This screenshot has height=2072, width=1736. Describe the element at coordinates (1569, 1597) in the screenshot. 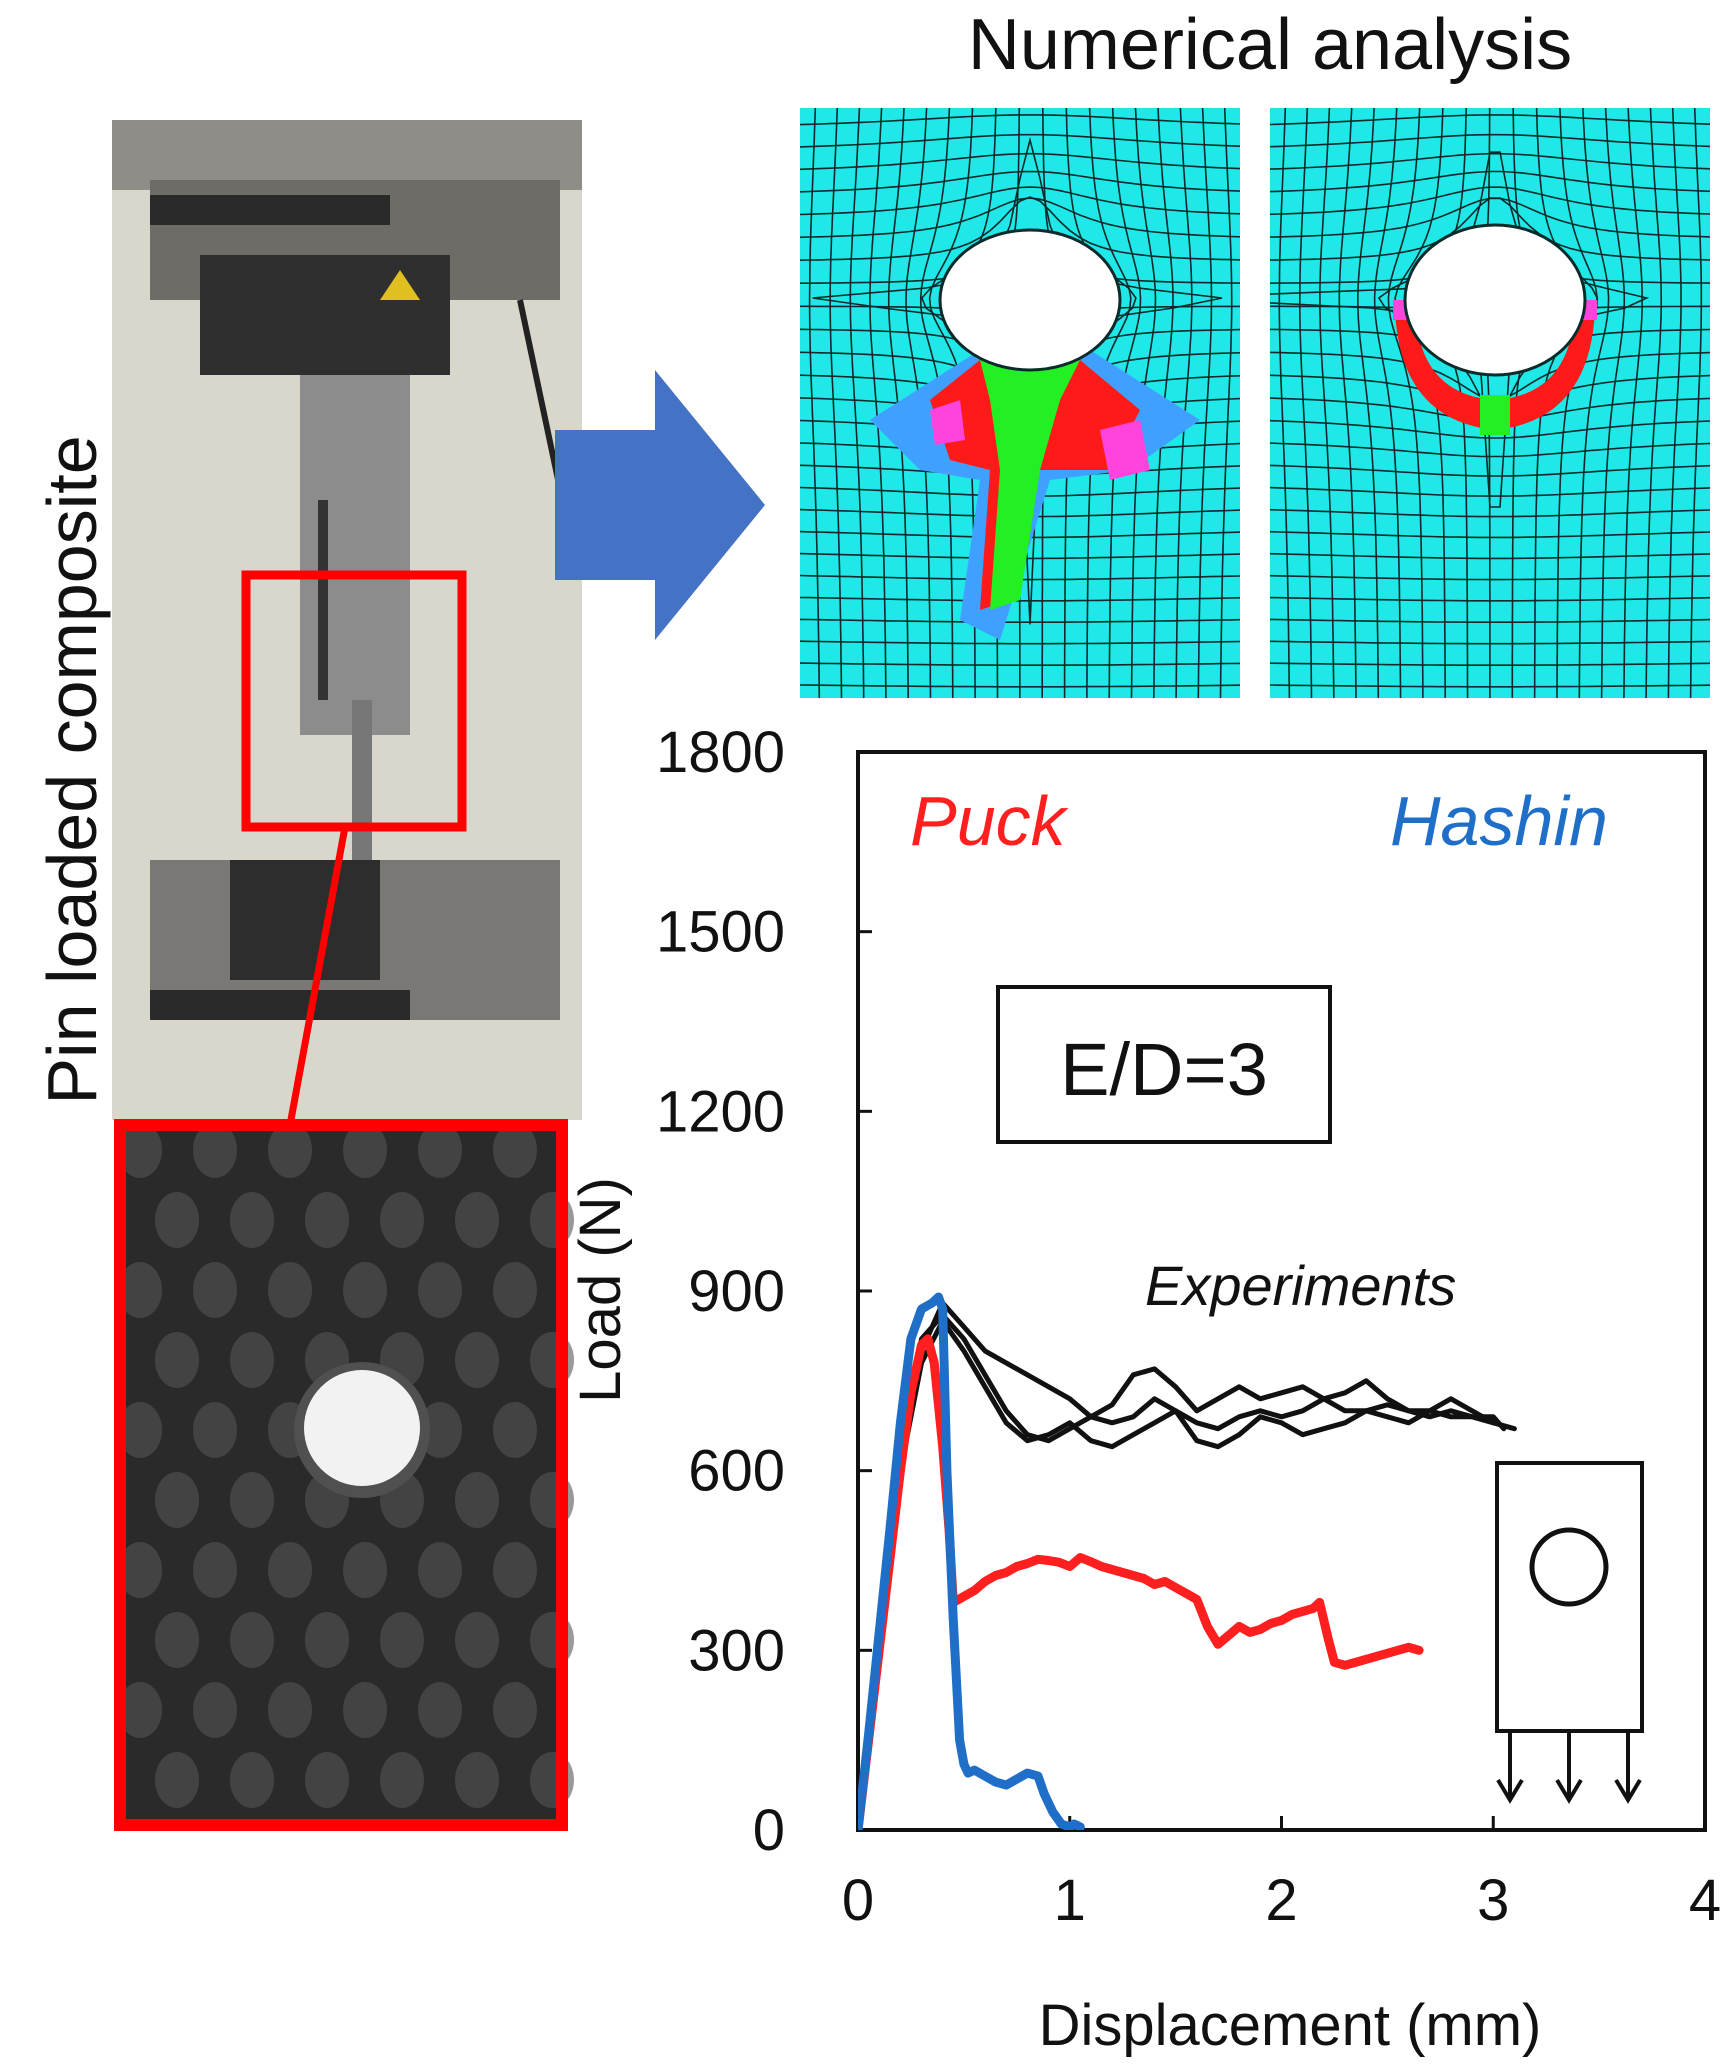

I see `schematic-plate` at that location.